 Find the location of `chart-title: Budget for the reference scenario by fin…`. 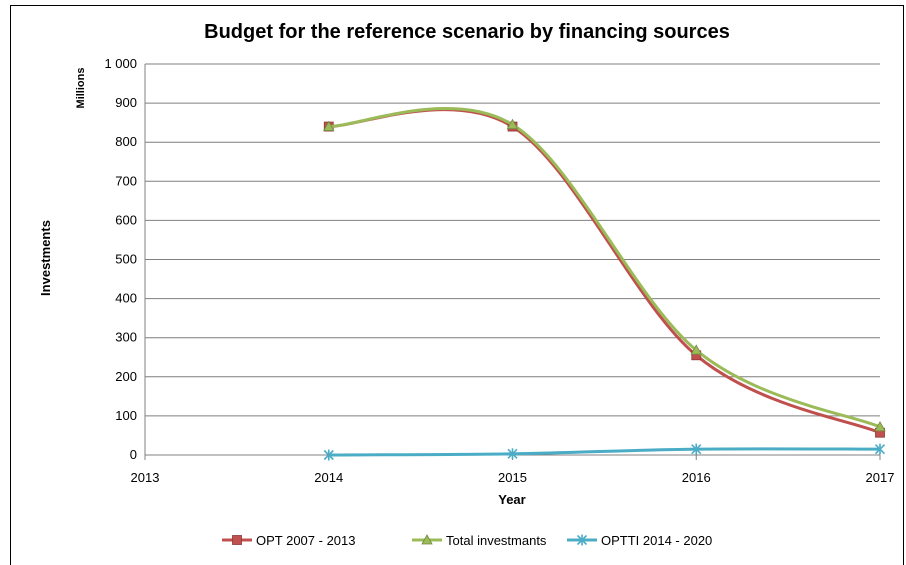

chart-title: Budget for the reference scenario by fin… is located at coordinates (467, 32).